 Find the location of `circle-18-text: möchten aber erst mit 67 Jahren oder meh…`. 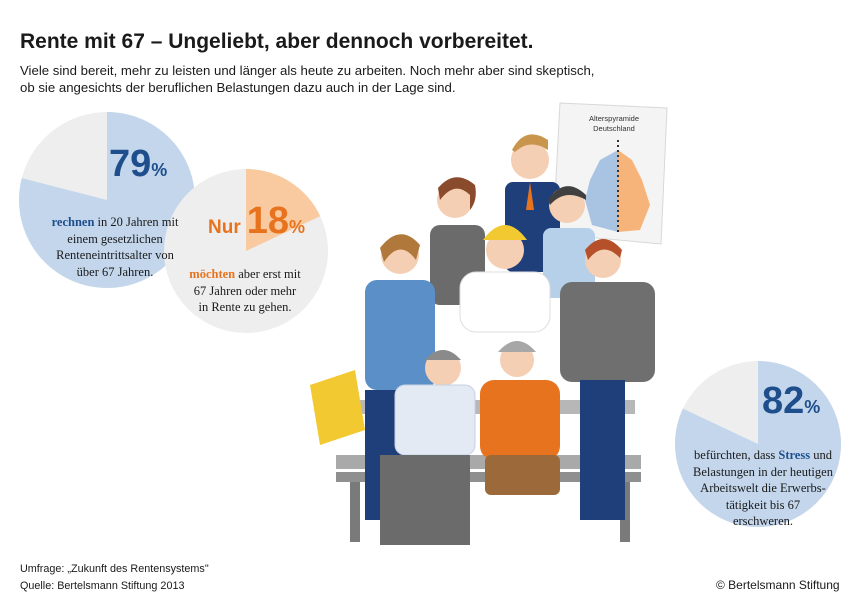

circle-18-text: möchten aber erst mit 67 Jahren oder meh… is located at coordinates (245, 291).